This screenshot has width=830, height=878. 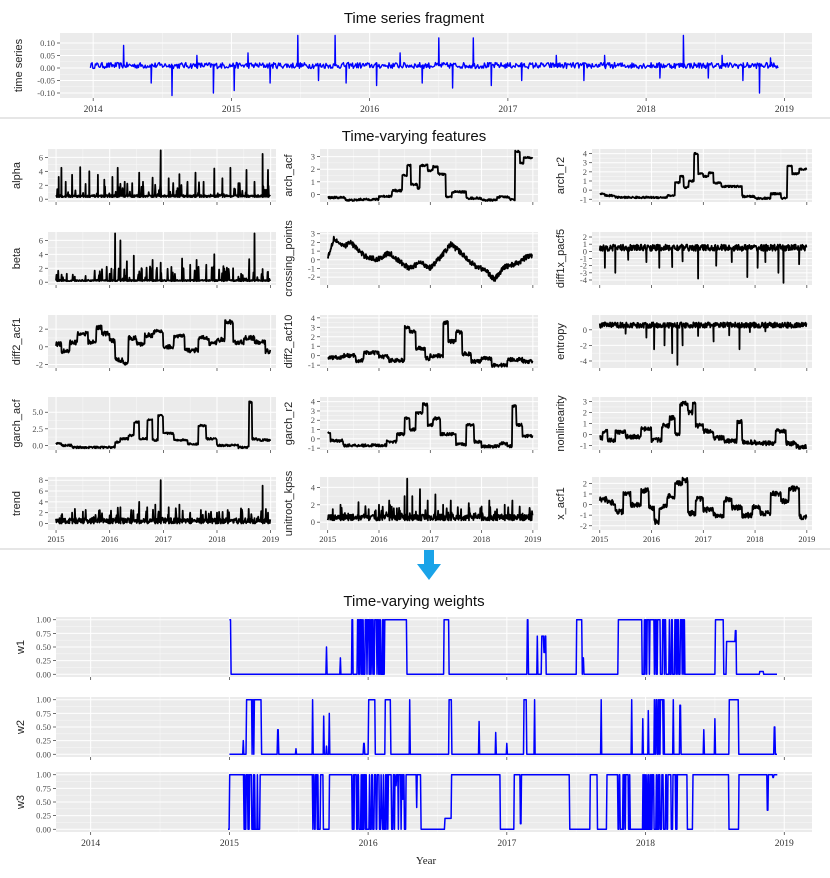 I want to click on feature-panel-entropy: -4 -2 0 entropy, so click(x=683, y=343).